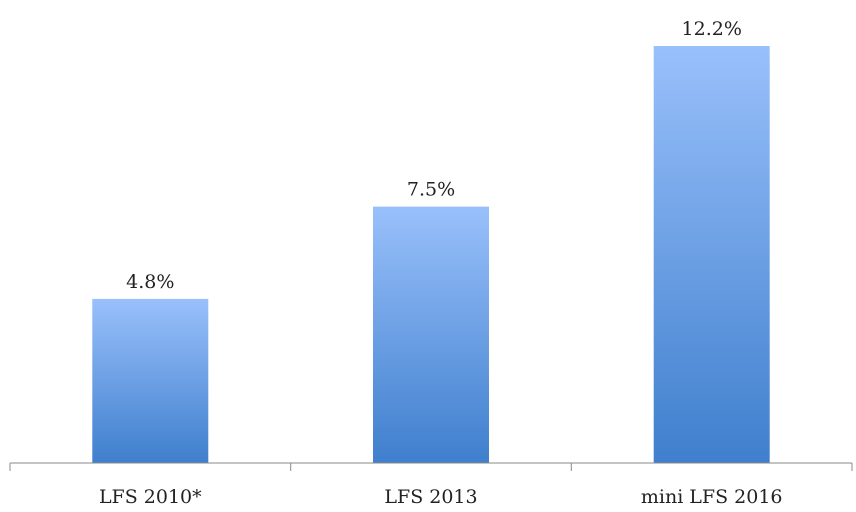 This screenshot has height=512, width=856. I want to click on x-tick-label-1: LFS 2013, so click(430, 497).